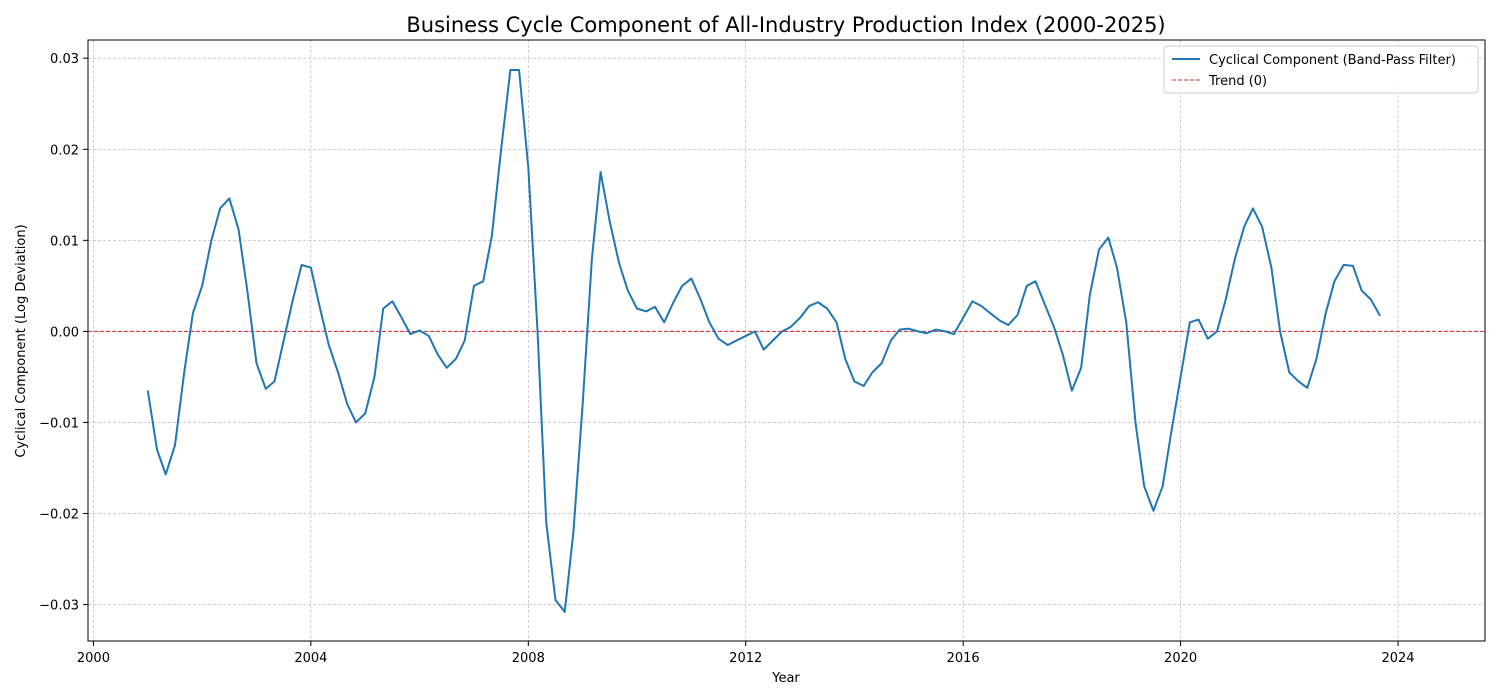 This screenshot has width=1500, height=700. I want to click on x-tick-label: 2016, so click(963, 658).